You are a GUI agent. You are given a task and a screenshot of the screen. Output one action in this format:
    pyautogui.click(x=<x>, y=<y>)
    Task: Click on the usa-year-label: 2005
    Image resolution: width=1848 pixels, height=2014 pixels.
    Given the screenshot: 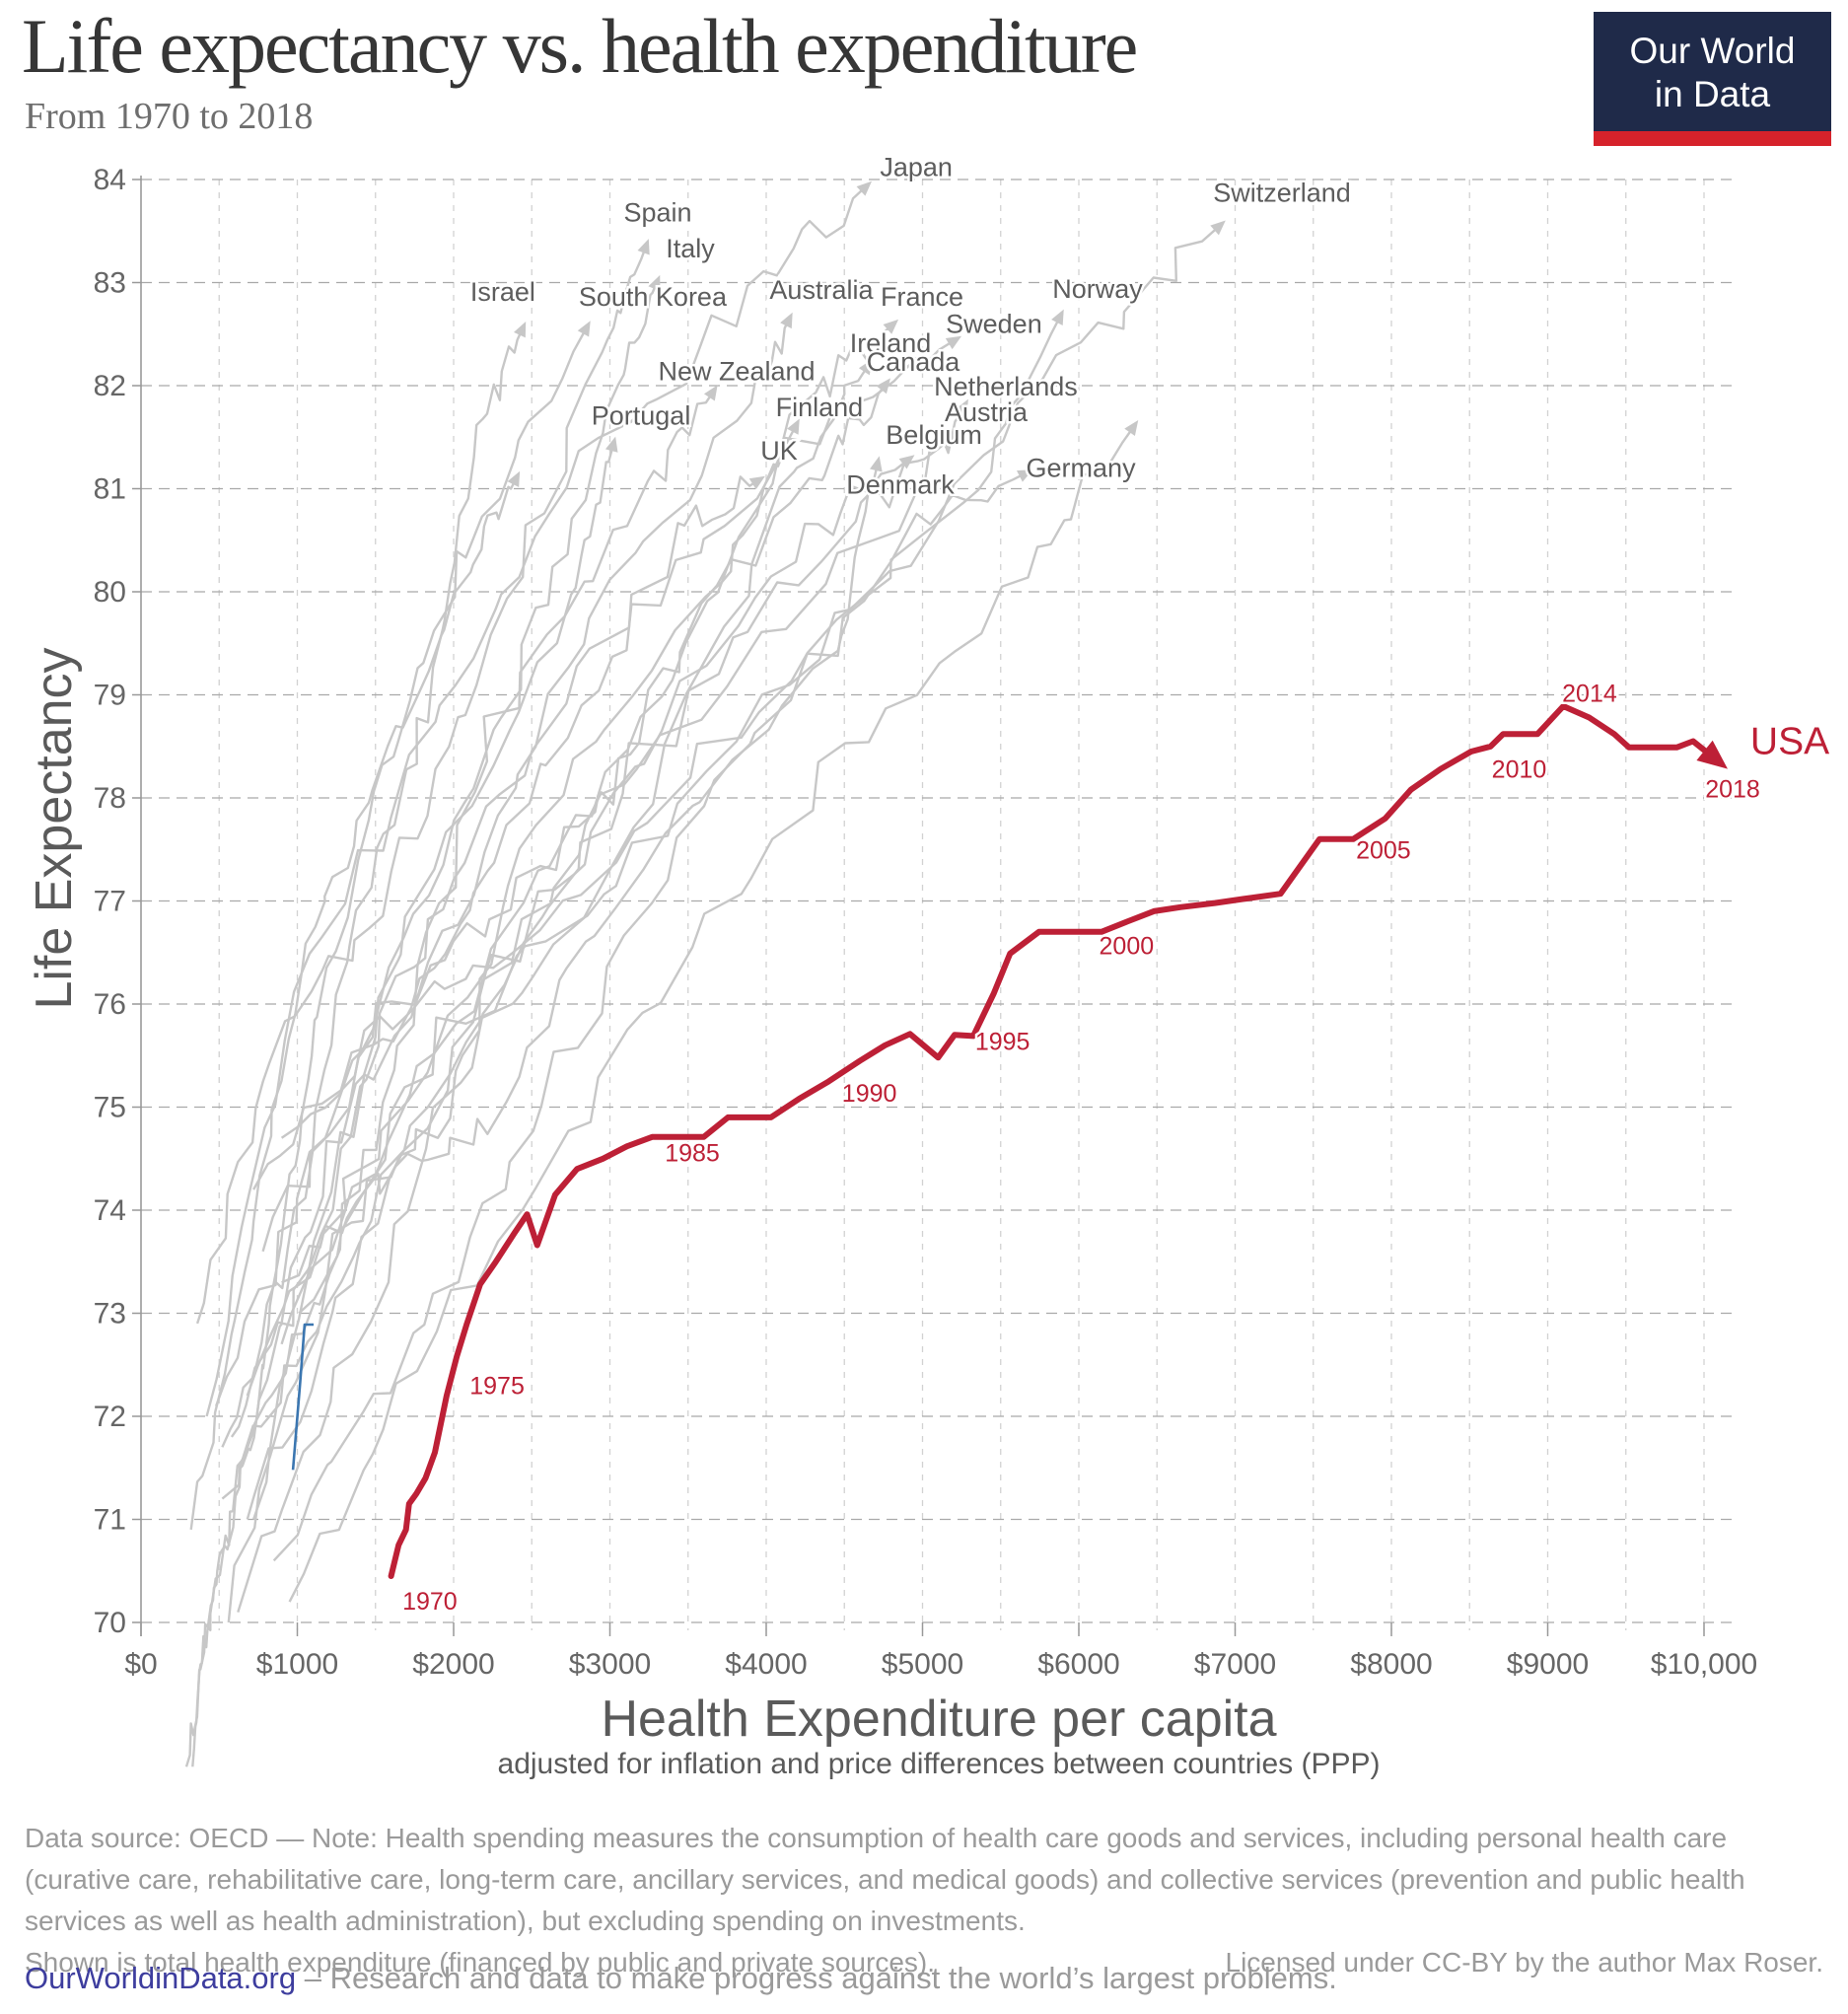 What is the action you would take?
    pyautogui.click(x=1383, y=850)
    